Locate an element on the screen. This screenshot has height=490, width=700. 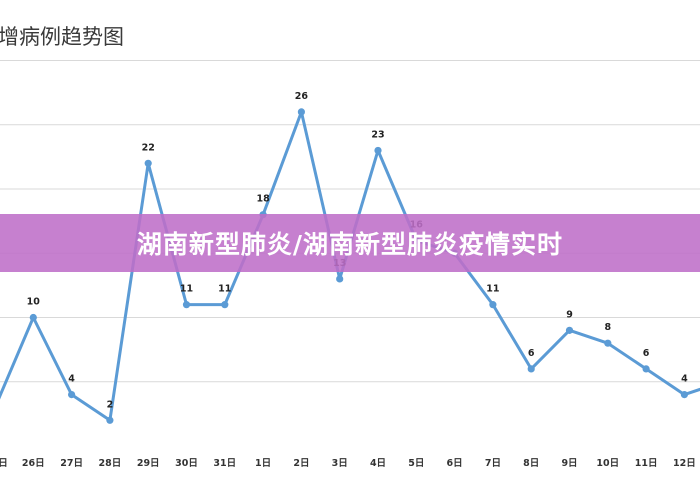
data-label: 23 is located at coordinates (377, 134).